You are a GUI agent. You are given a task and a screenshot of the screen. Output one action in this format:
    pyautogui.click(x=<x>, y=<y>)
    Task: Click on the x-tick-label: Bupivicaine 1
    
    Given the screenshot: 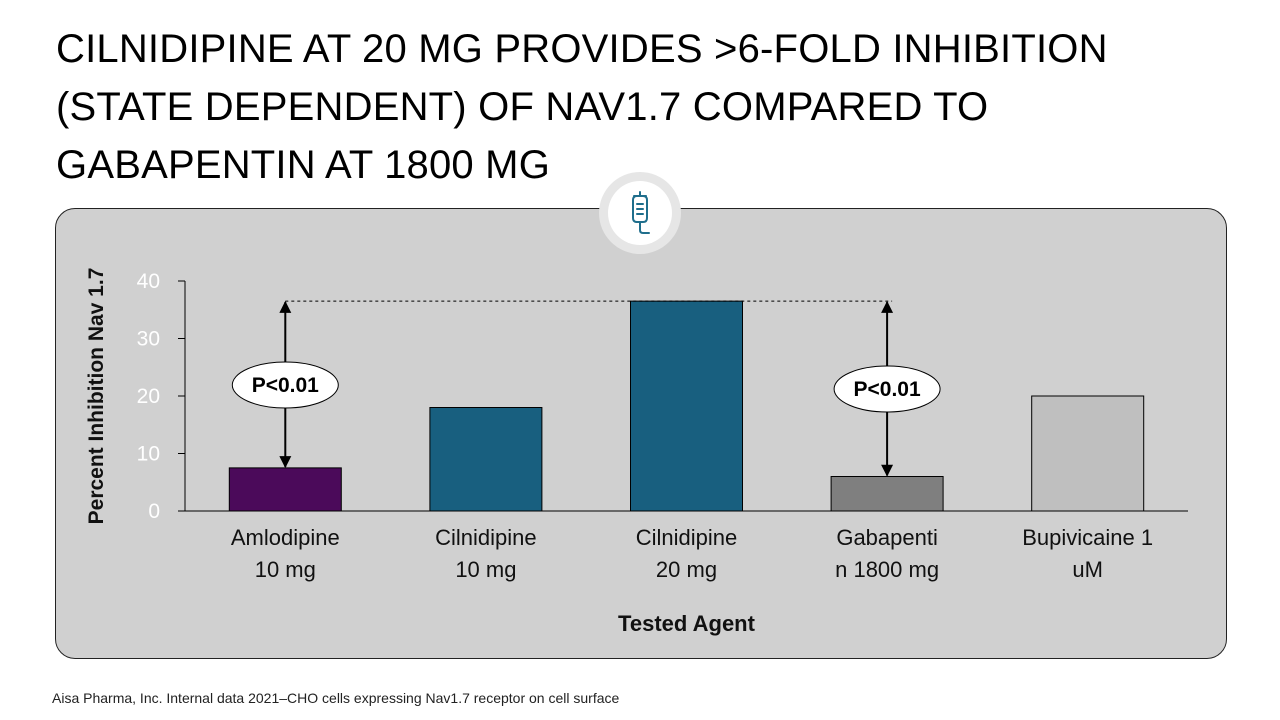 What is the action you would take?
    pyautogui.click(x=1087, y=537)
    